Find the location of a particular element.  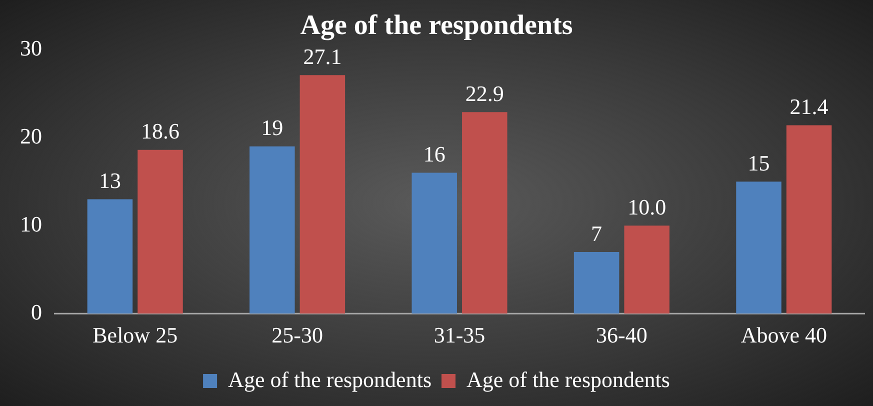

y-tick-label: 10 is located at coordinates (31, 223).